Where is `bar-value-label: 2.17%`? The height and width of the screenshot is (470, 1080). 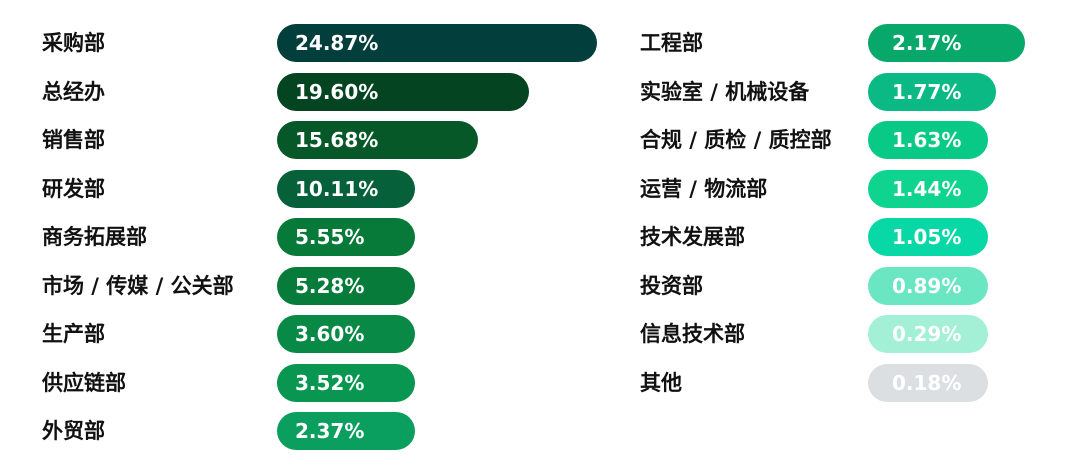
bar-value-label: 2.17% is located at coordinates (927, 43).